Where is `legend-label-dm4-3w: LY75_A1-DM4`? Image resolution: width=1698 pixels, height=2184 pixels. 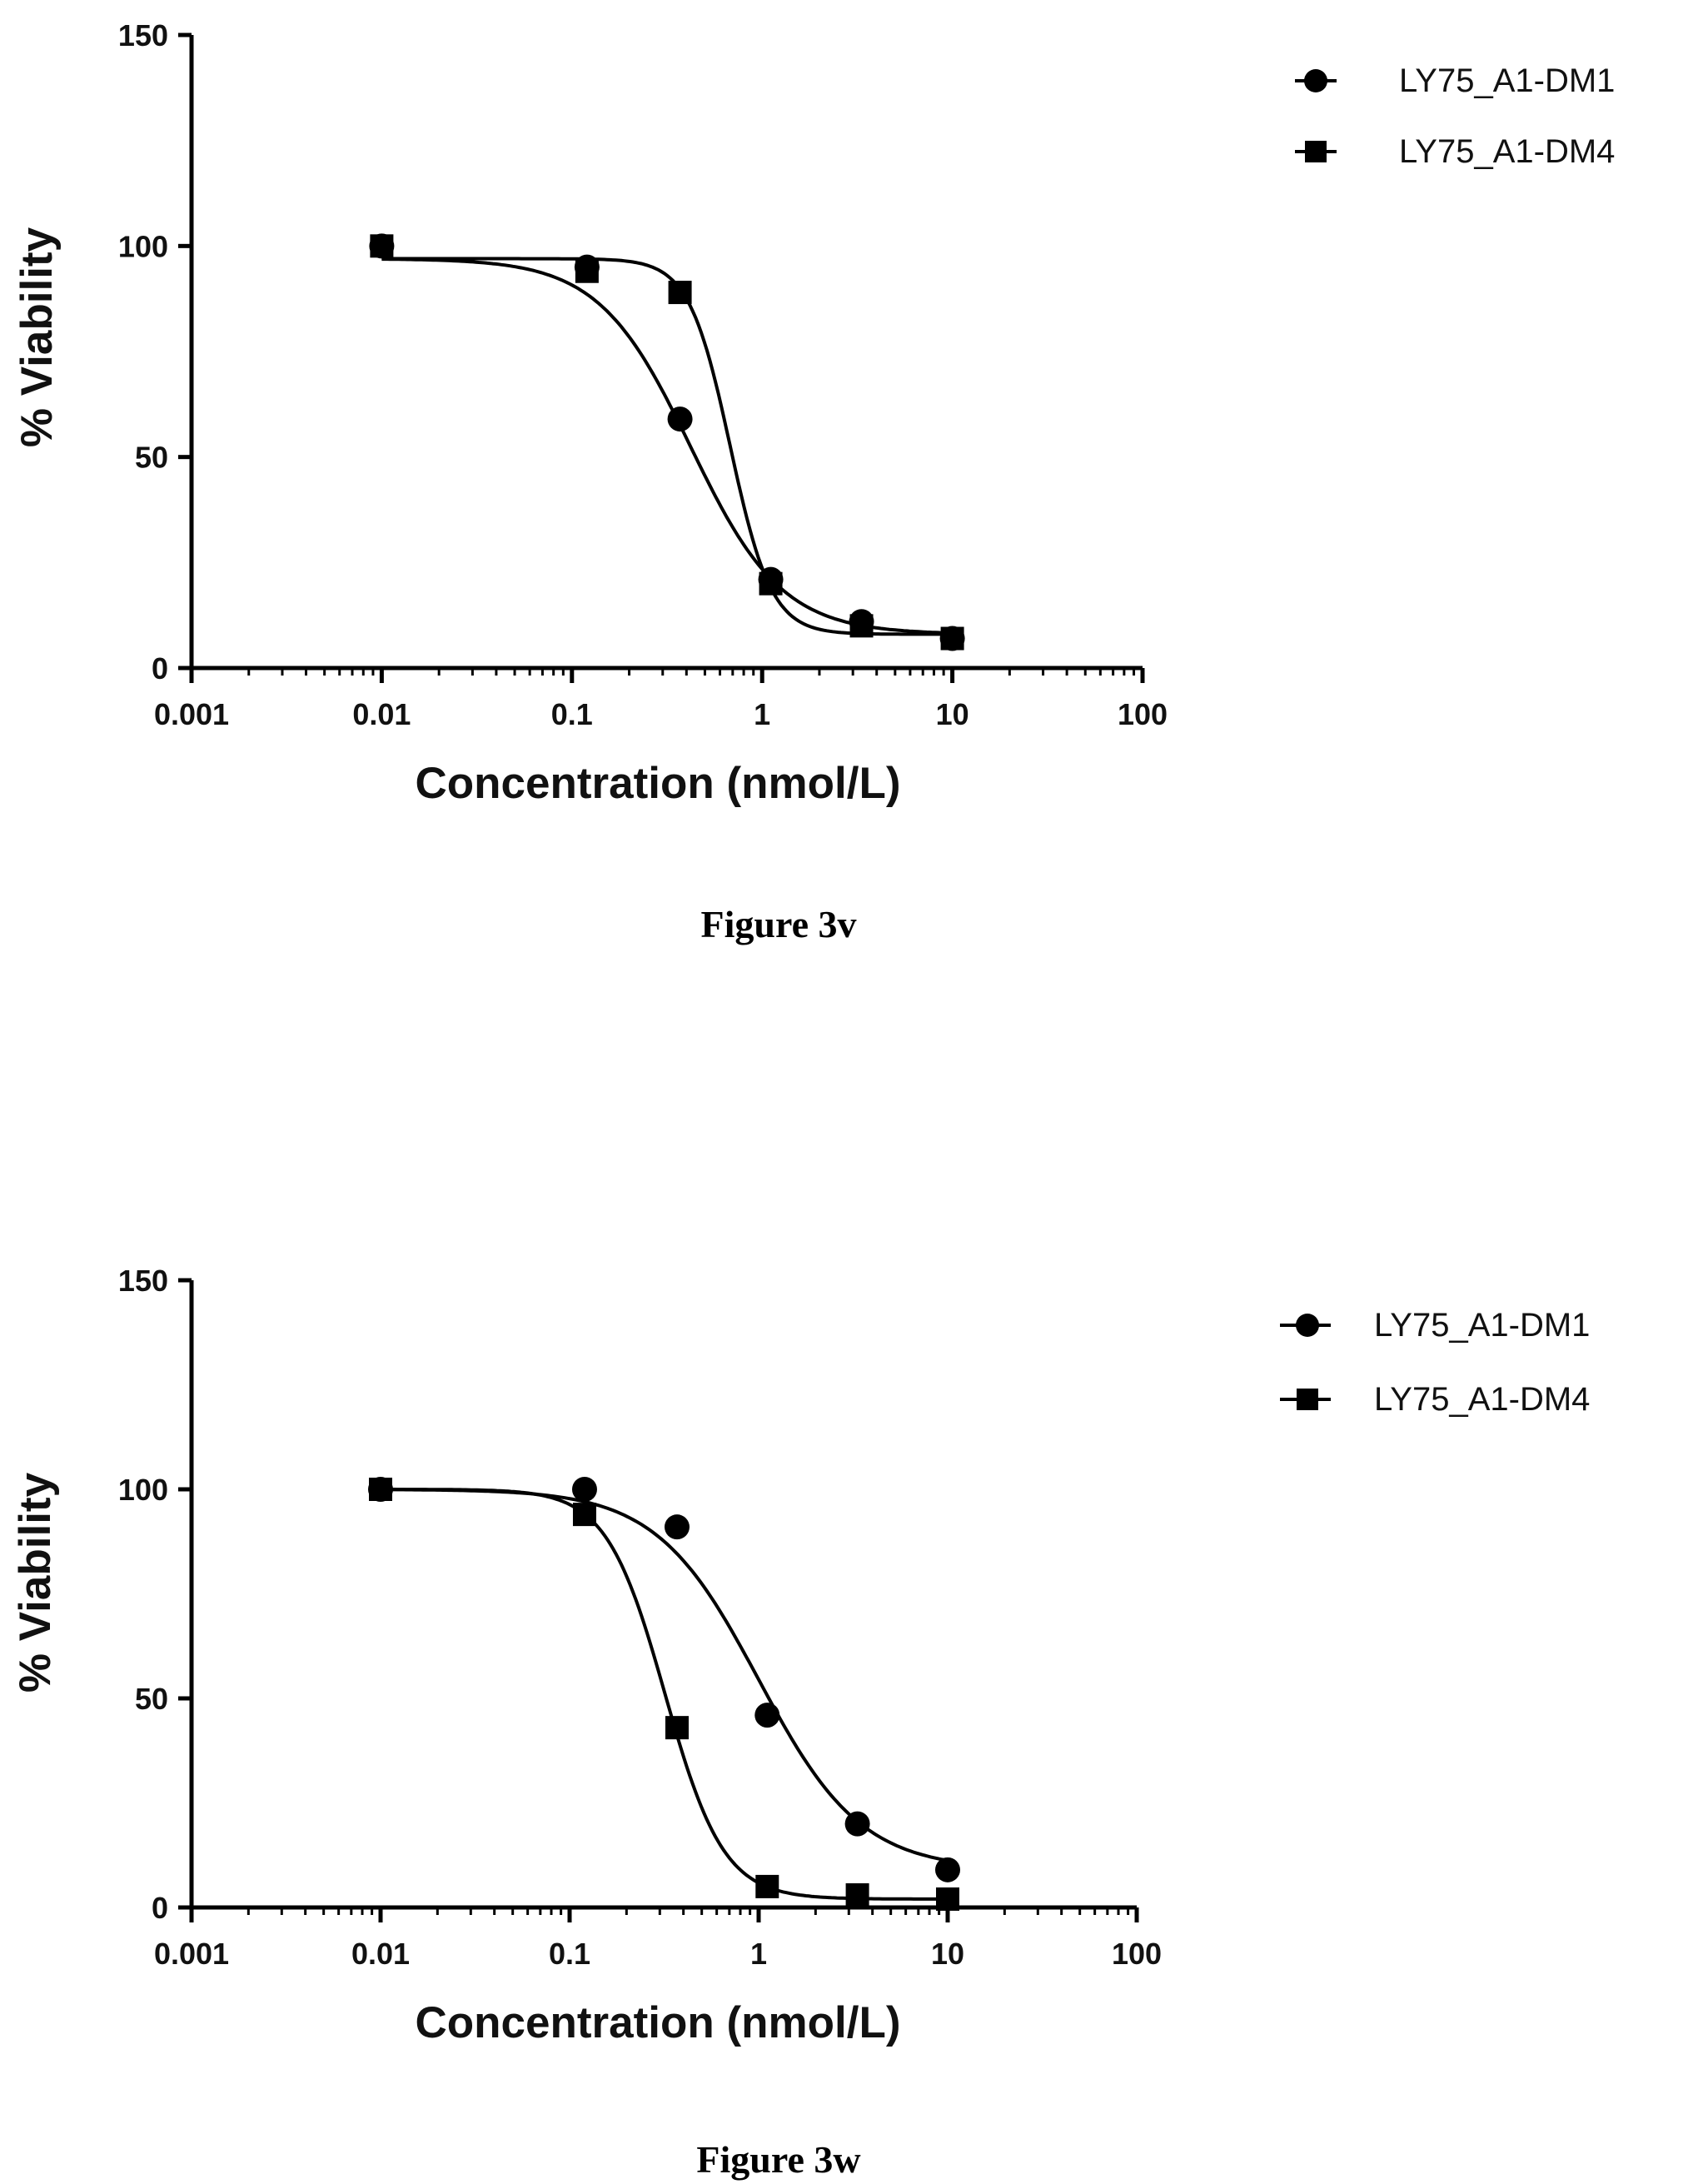 legend-label-dm4-3w: LY75_A1-DM4 is located at coordinates (1482, 1399).